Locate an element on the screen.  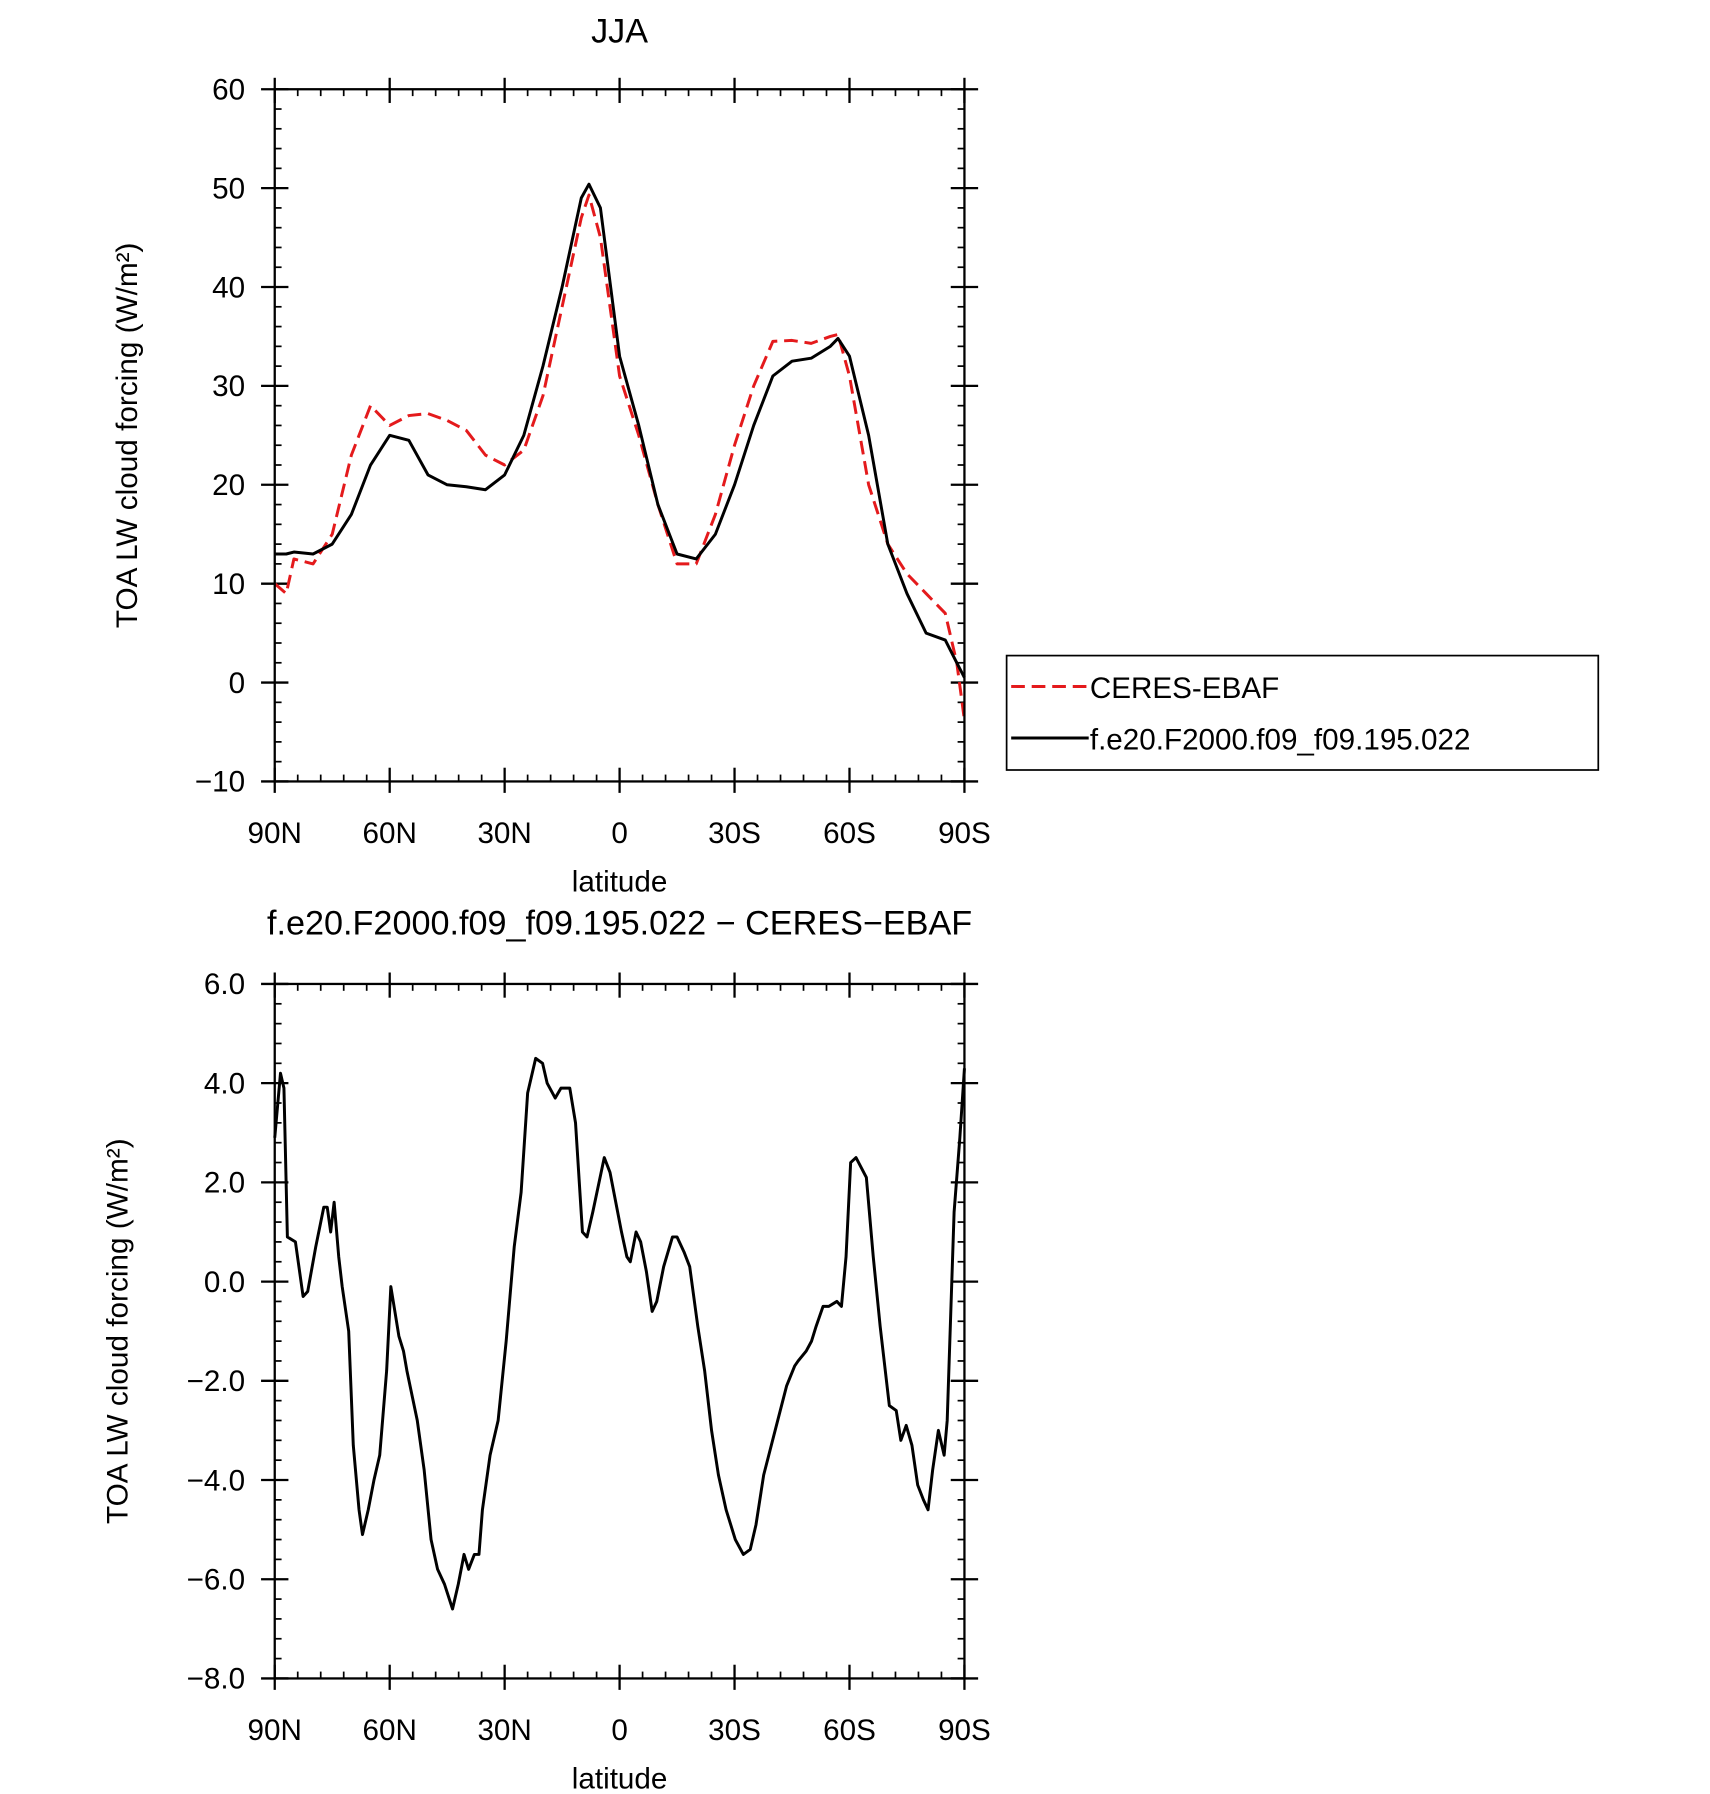
y-tick-label: −10 is located at coordinates (220, 782).